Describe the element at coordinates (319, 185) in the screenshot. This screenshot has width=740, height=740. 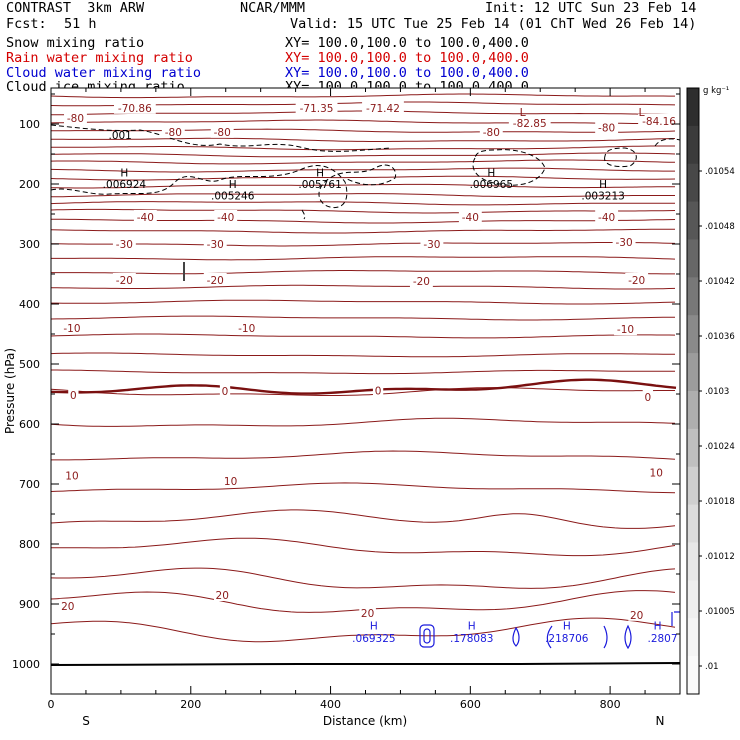
I see `cloud-ice-max-label: .005761` at that location.